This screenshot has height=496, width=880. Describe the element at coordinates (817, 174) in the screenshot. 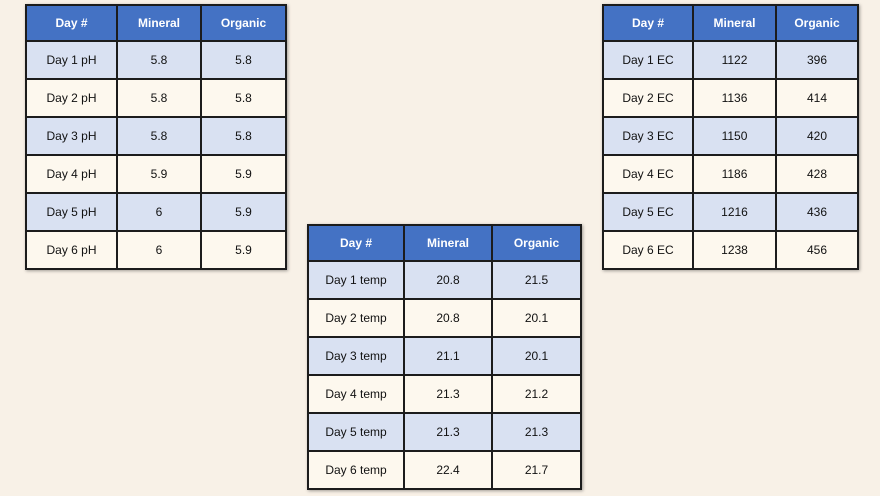

I see `table-cell: 428` at that location.